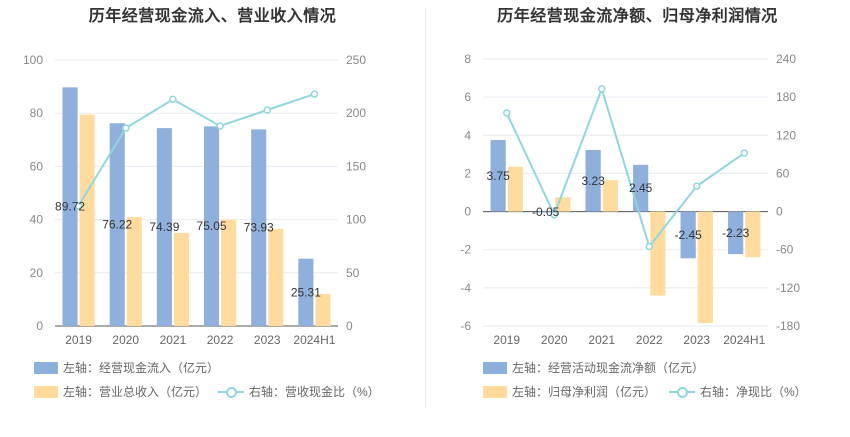 The width and height of the screenshot is (850, 437). I want to click on y-tick-right: -60, so click(785, 250).